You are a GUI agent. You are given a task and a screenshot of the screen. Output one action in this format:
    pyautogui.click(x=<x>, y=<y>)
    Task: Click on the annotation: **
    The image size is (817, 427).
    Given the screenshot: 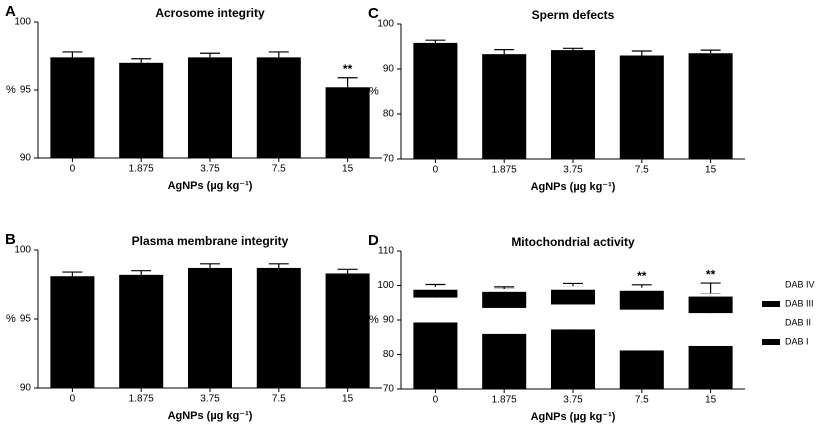 What is the action you would take?
    pyautogui.click(x=642, y=276)
    